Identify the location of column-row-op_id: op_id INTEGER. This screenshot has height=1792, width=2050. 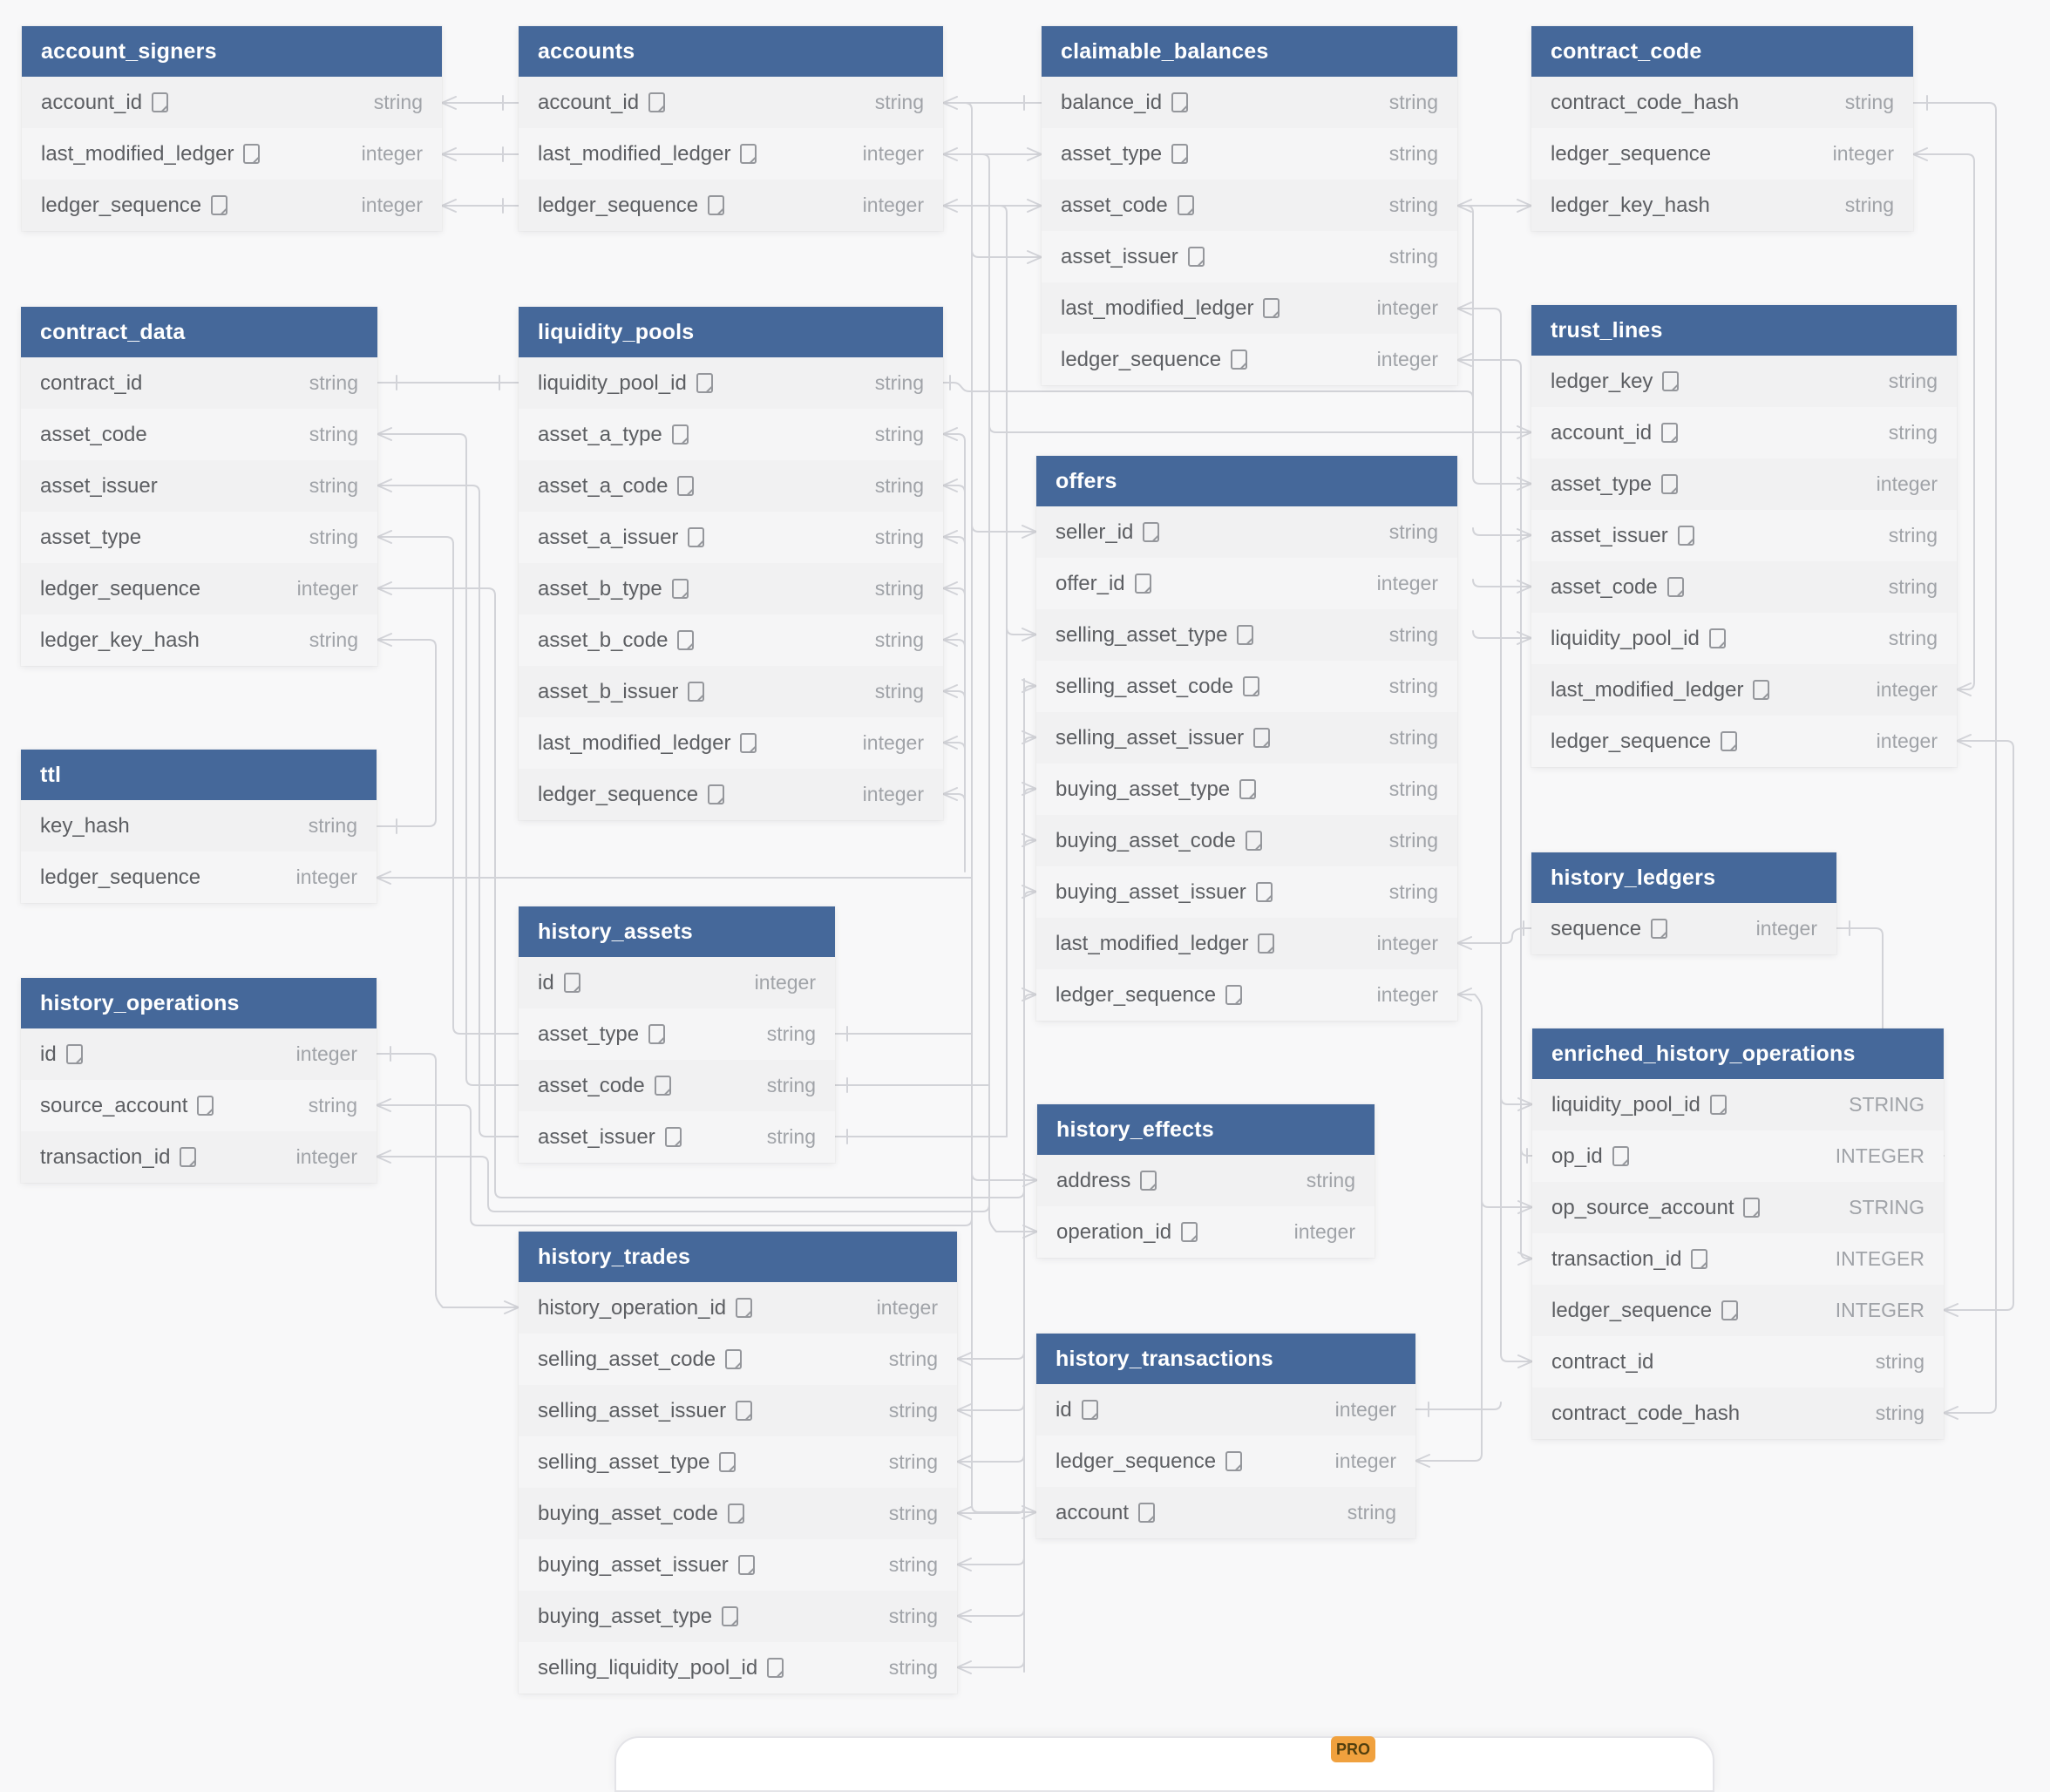
(1738, 1156).